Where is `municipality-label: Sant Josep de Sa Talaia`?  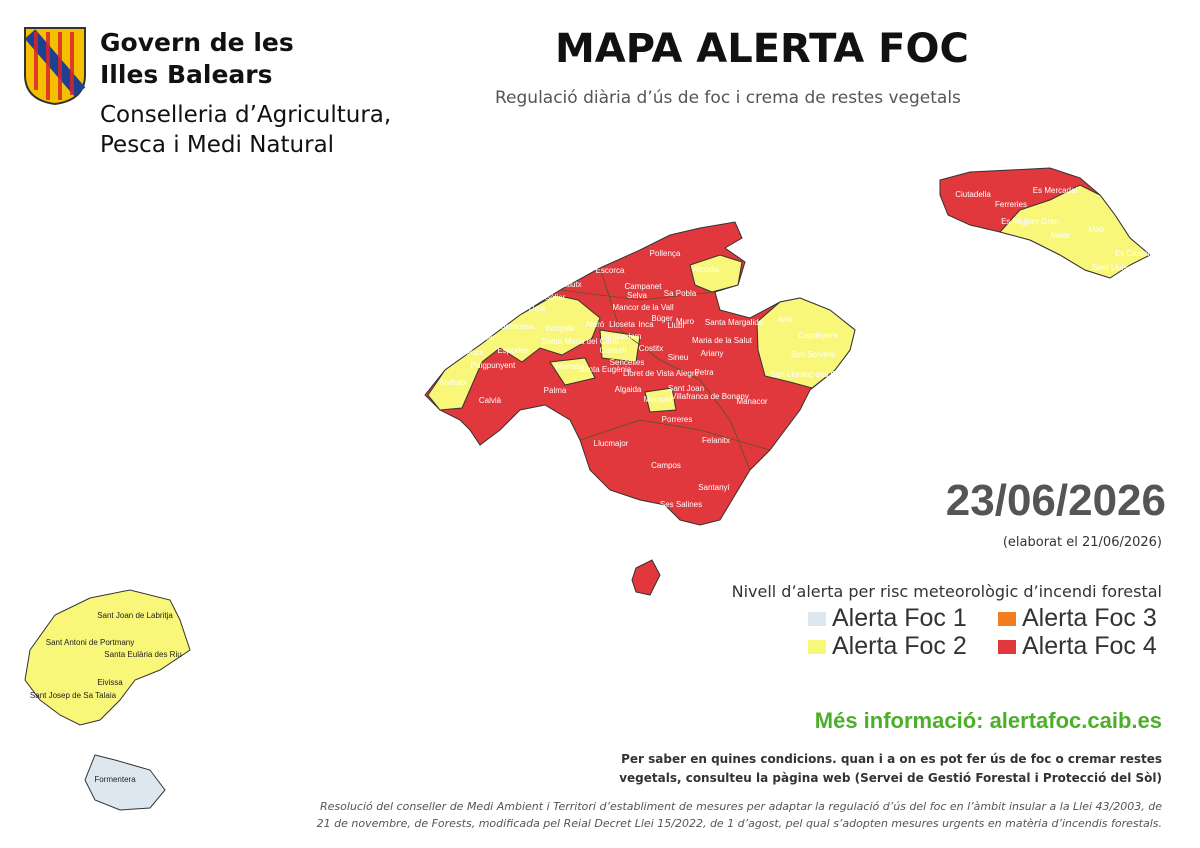 municipality-label: Sant Josep de Sa Talaia is located at coordinates (73, 695).